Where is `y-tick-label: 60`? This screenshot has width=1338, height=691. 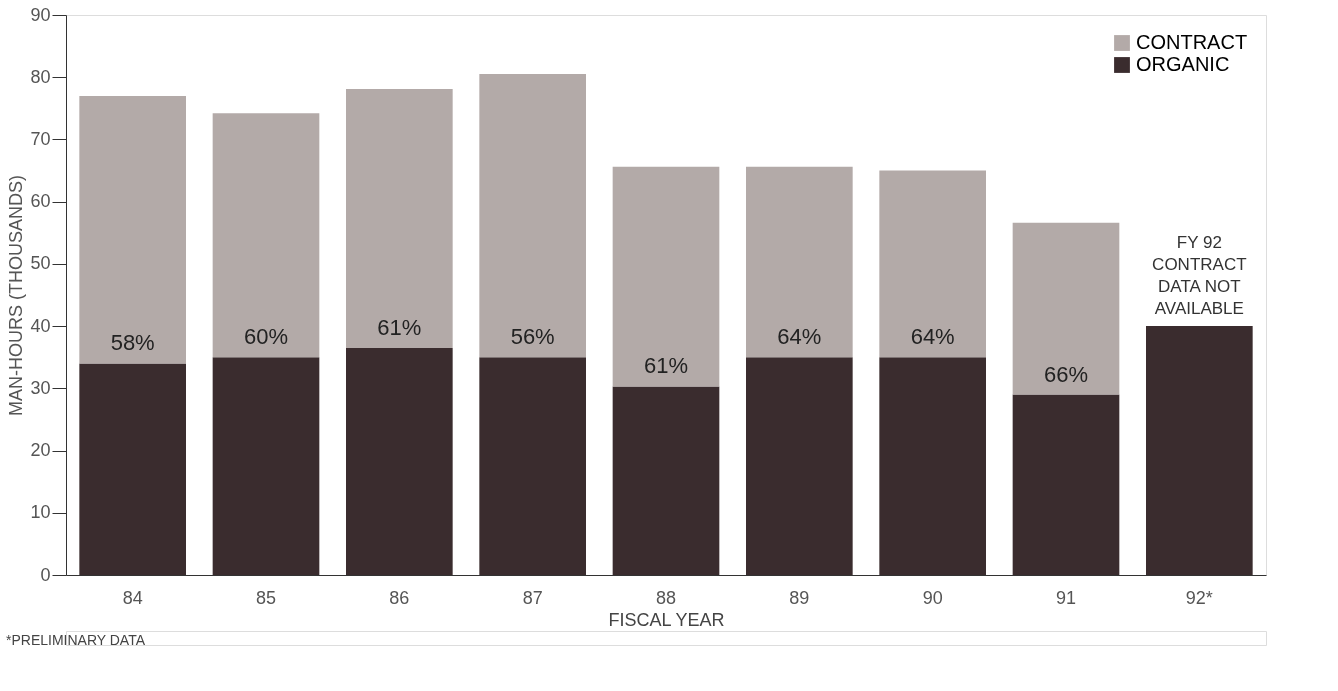 y-tick-label: 60 is located at coordinates (40, 201).